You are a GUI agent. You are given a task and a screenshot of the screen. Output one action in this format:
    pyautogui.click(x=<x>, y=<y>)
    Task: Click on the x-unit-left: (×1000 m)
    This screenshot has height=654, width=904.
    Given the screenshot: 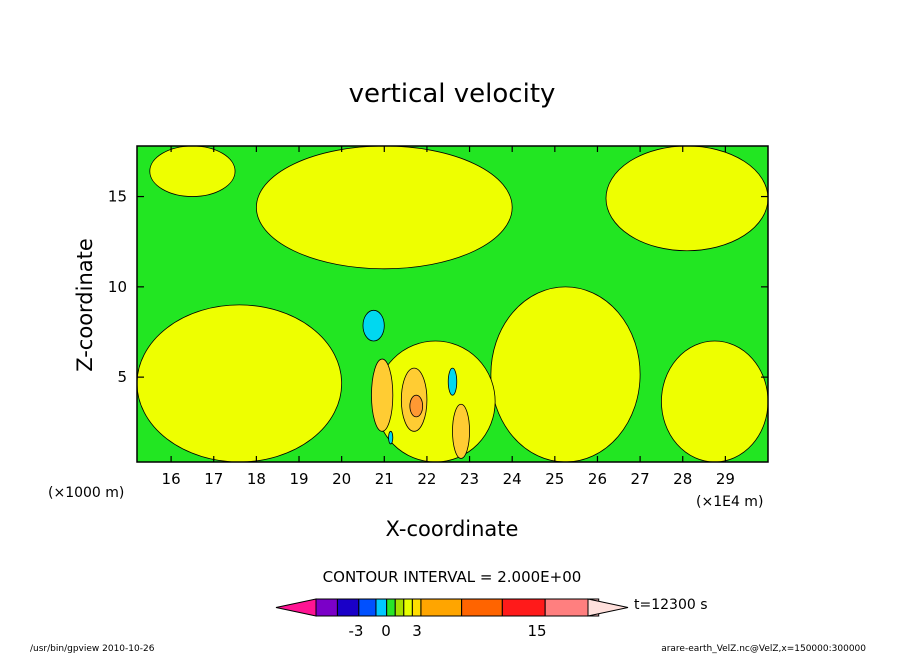 What is the action you would take?
    pyautogui.click(x=86, y=493)
    